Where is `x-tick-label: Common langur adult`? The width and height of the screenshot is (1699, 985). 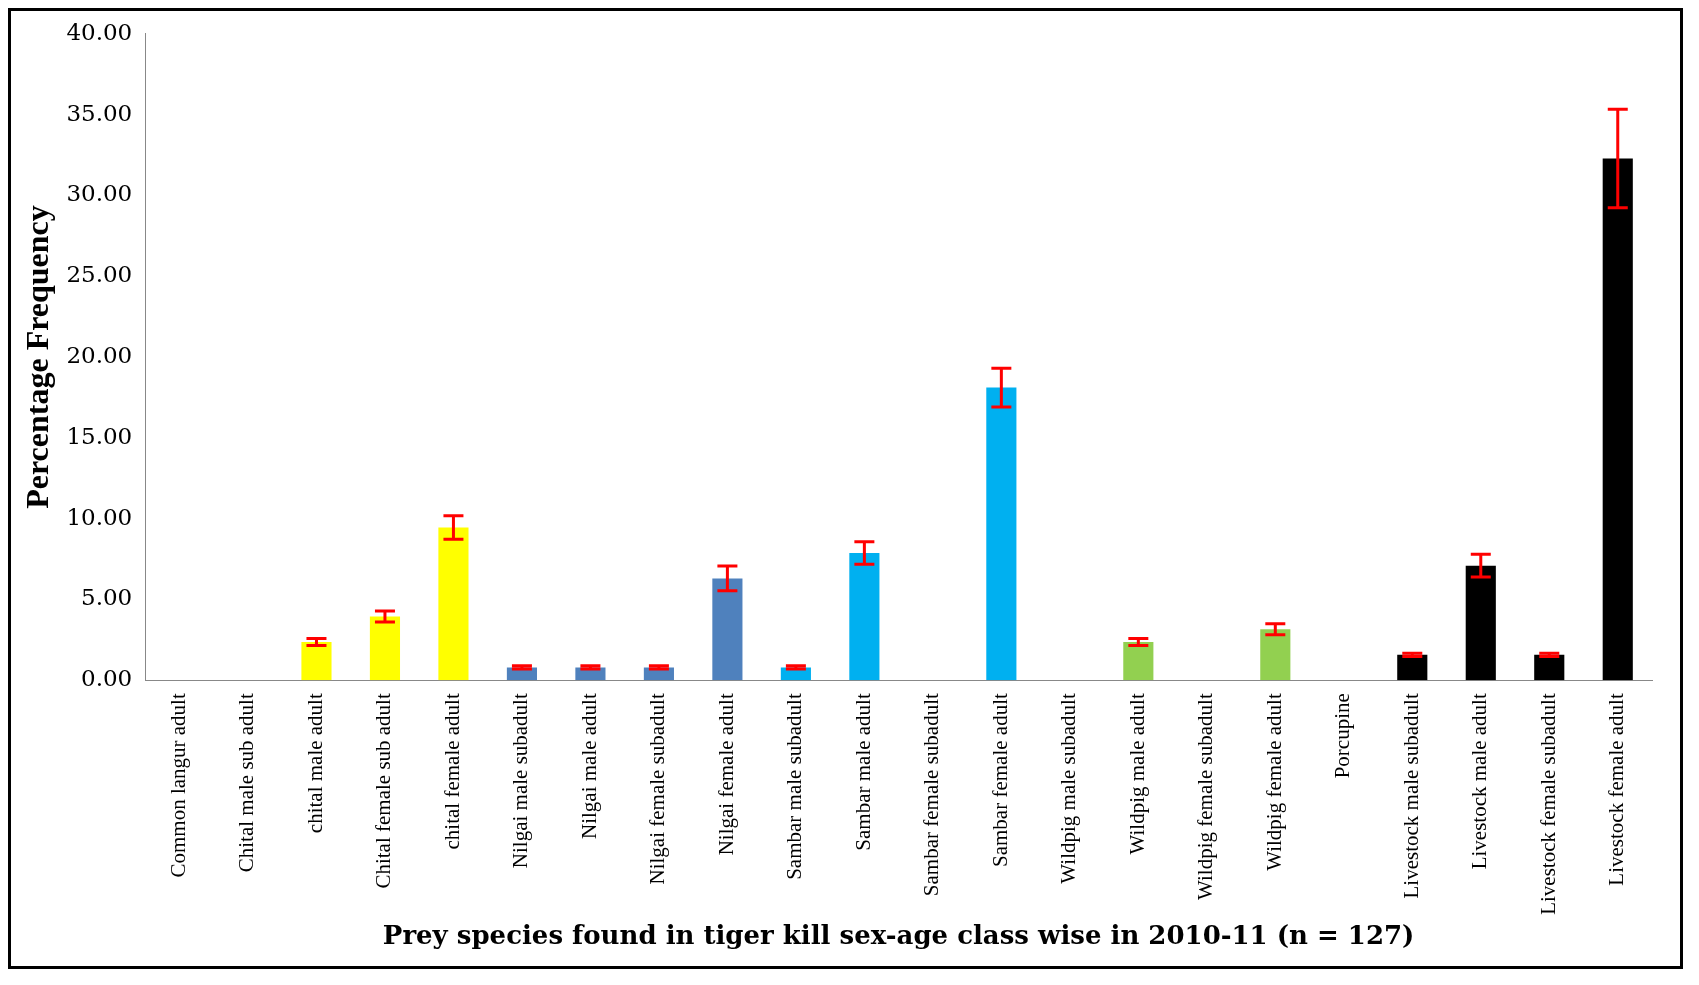
x-tick-label: Common langur adult is located at coordinates (178, 785).